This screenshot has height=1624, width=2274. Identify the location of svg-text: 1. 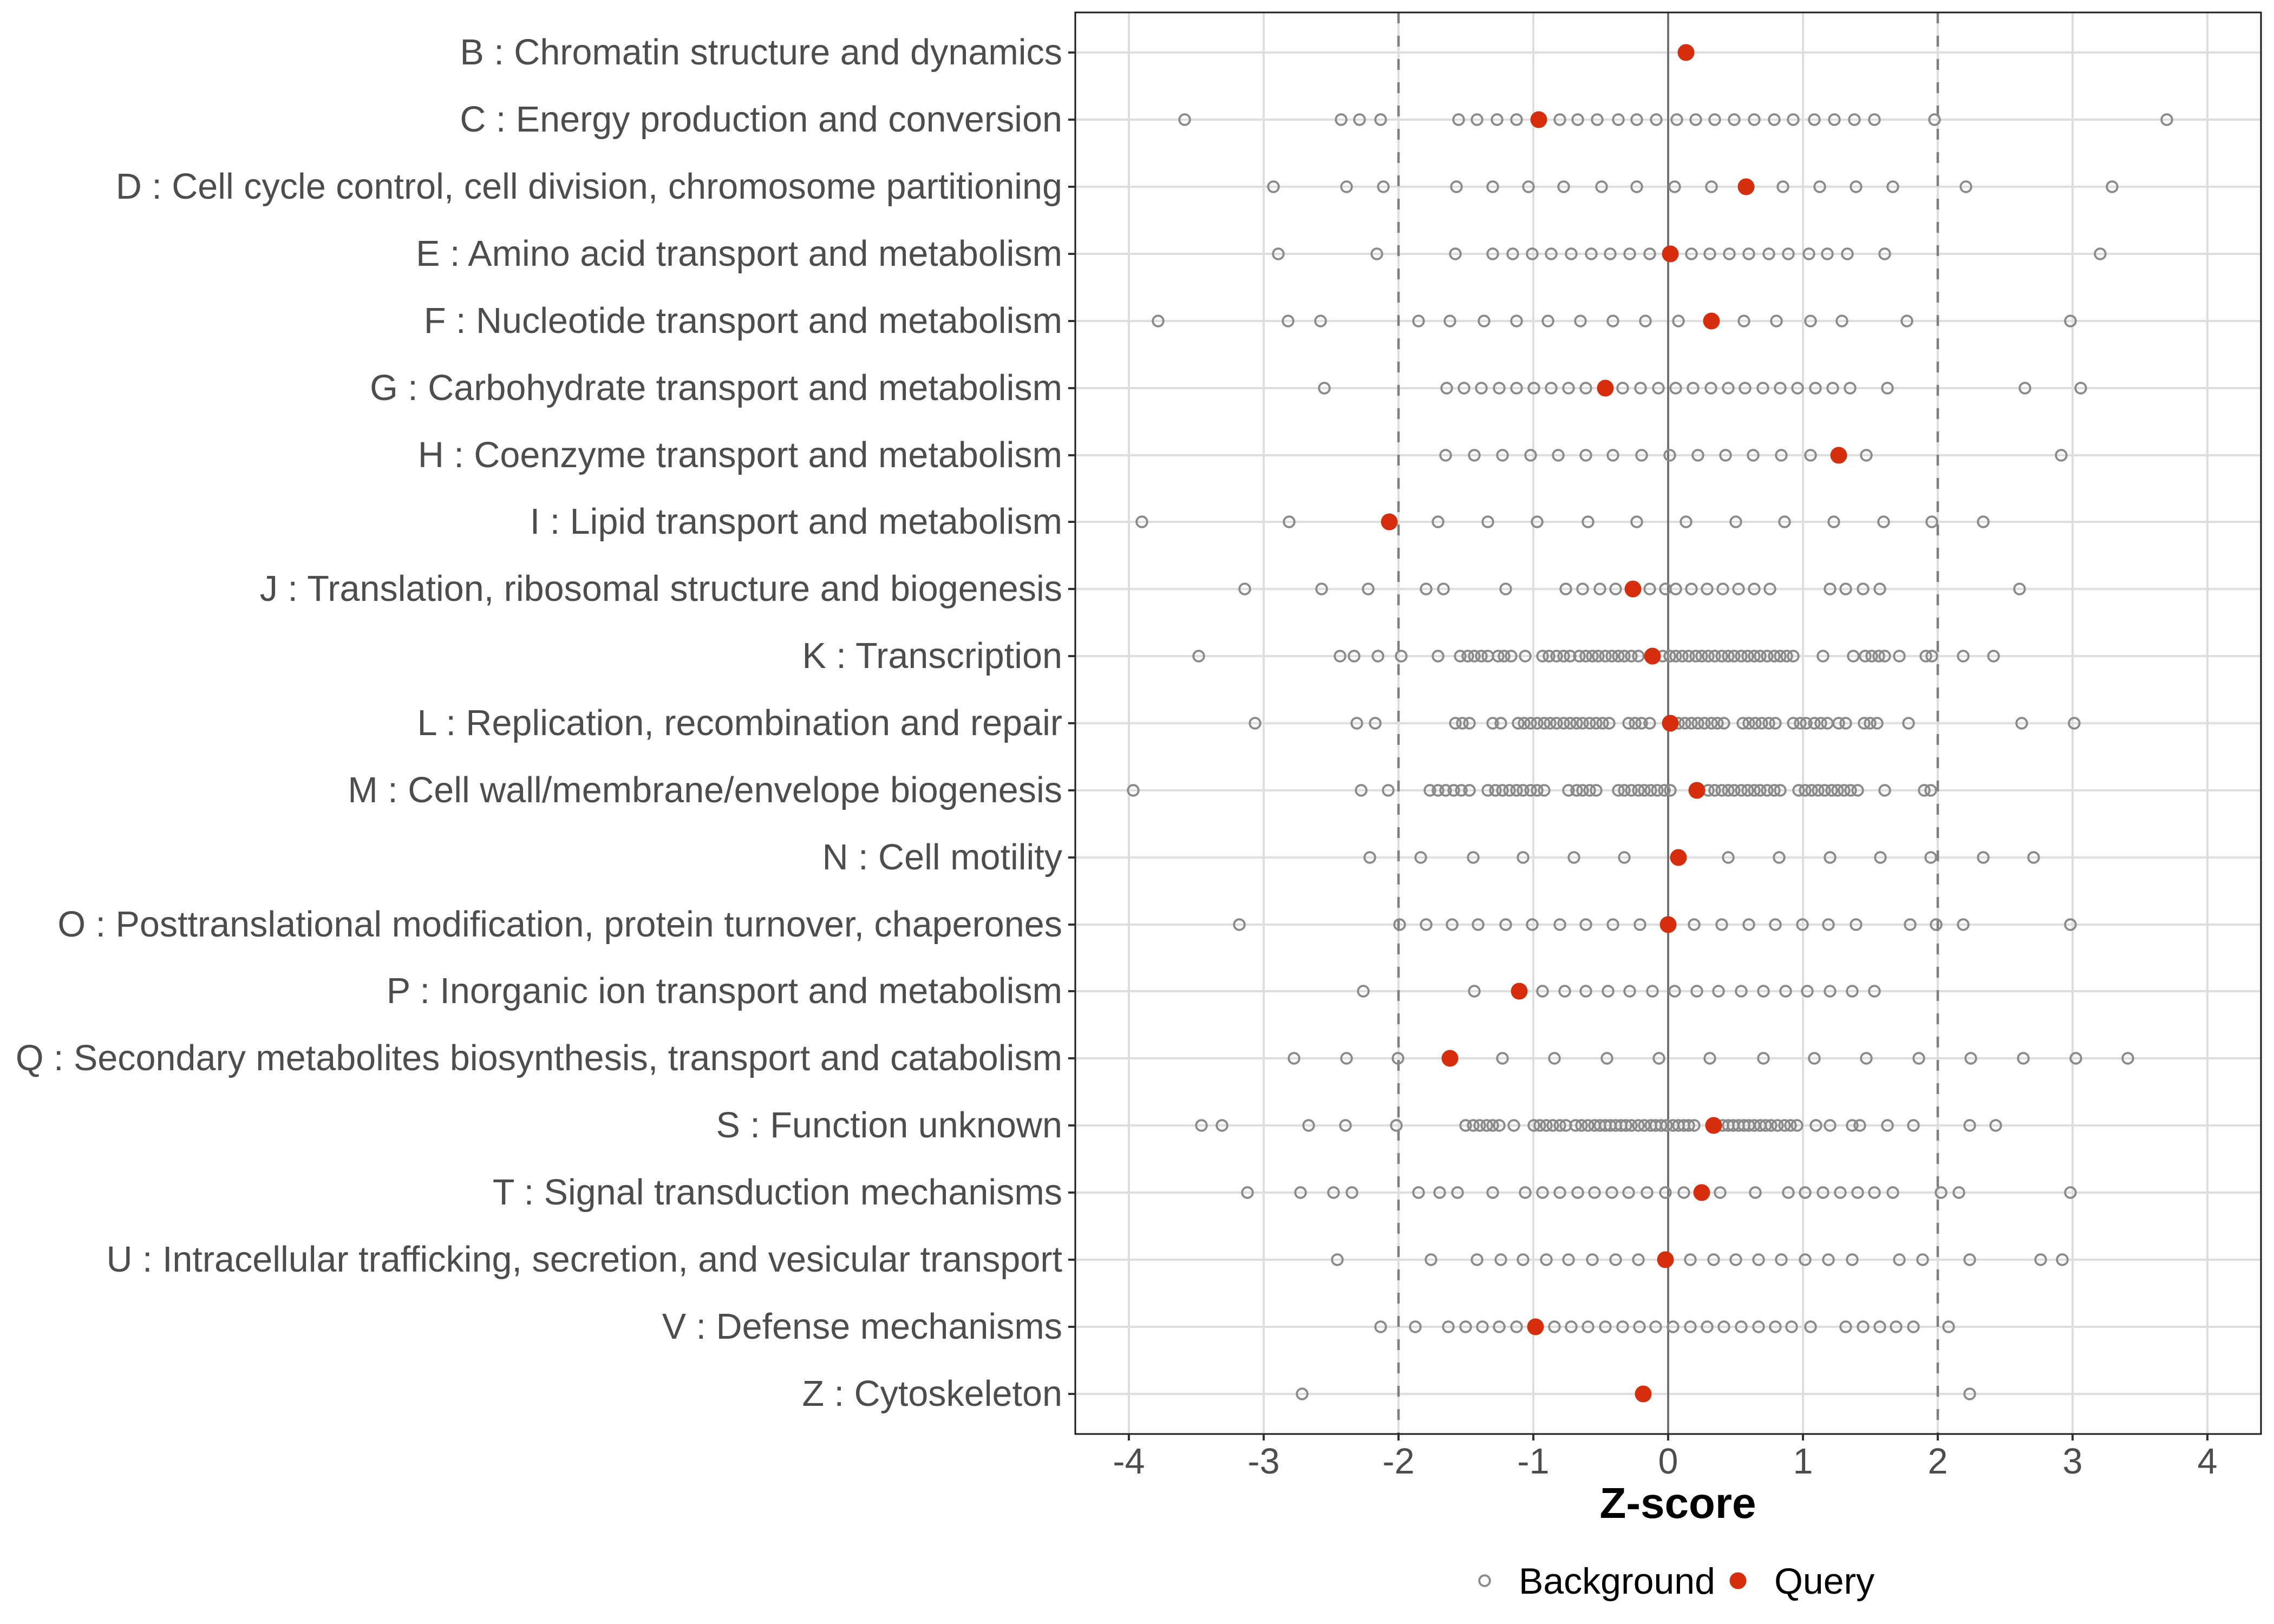
(1803, 1462).